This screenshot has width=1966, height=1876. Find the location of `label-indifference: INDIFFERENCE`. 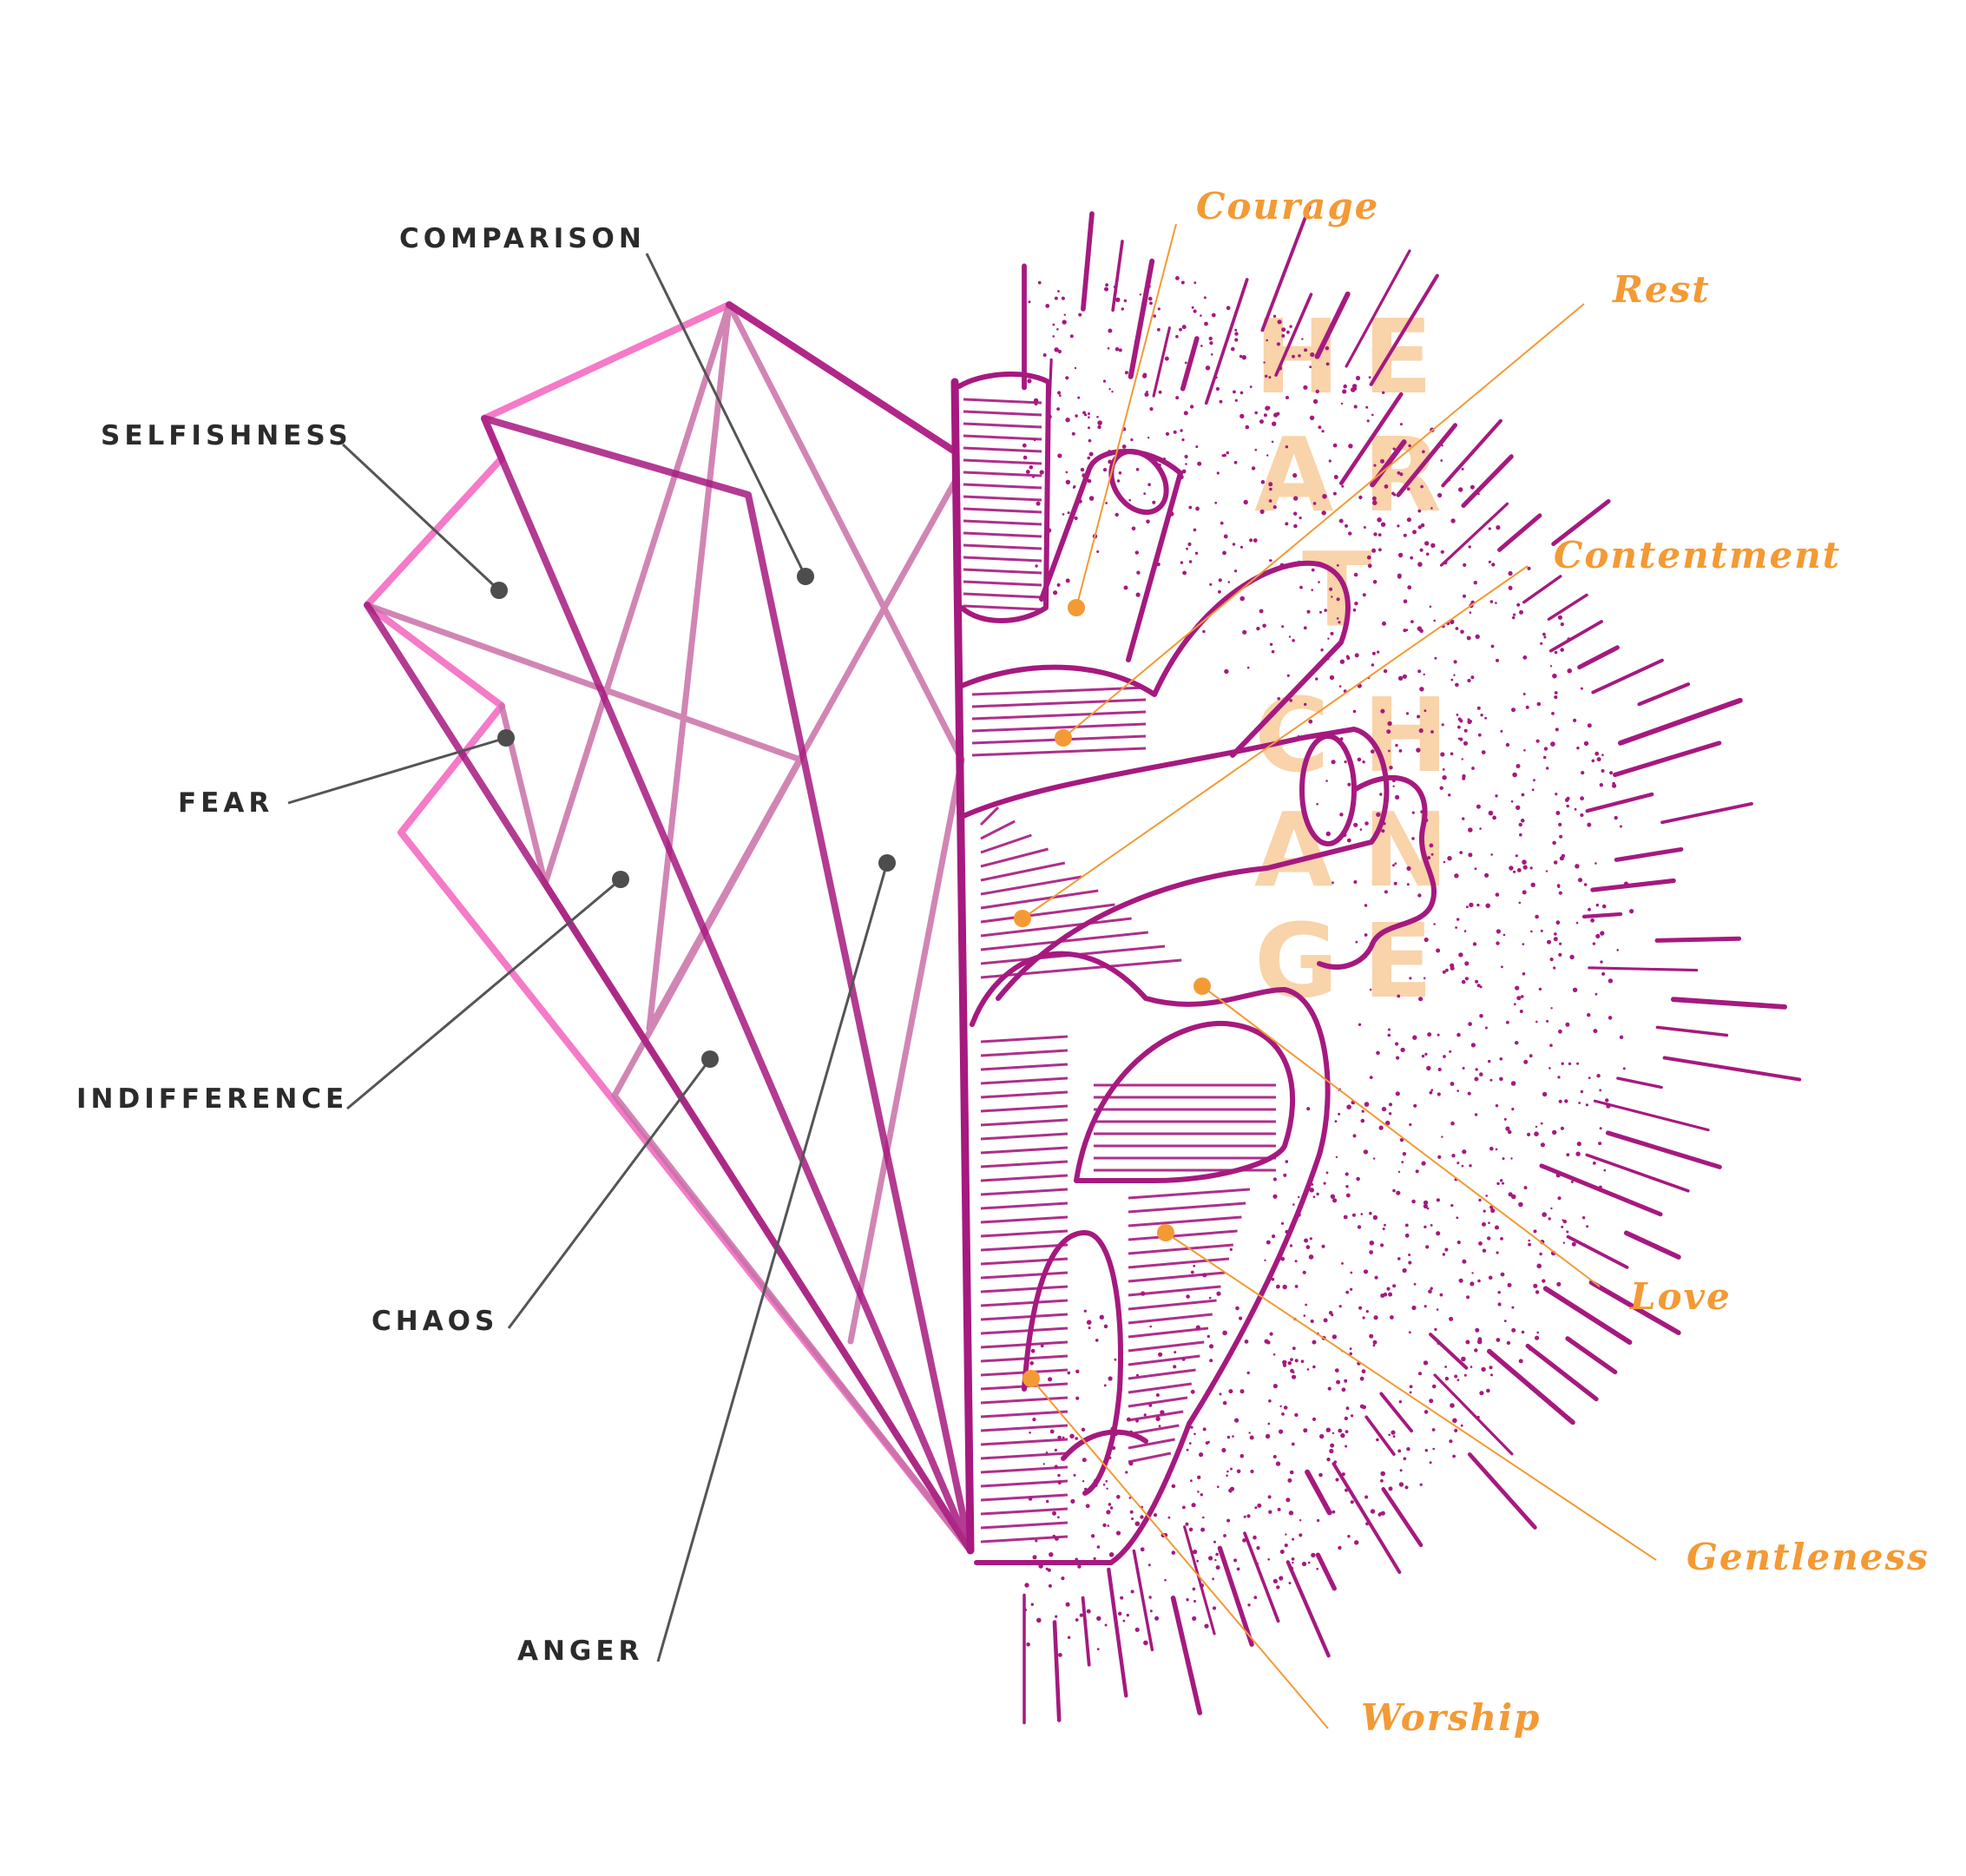

label-indifference: INDIFFERENCE is located at coordinates (212, 1099).